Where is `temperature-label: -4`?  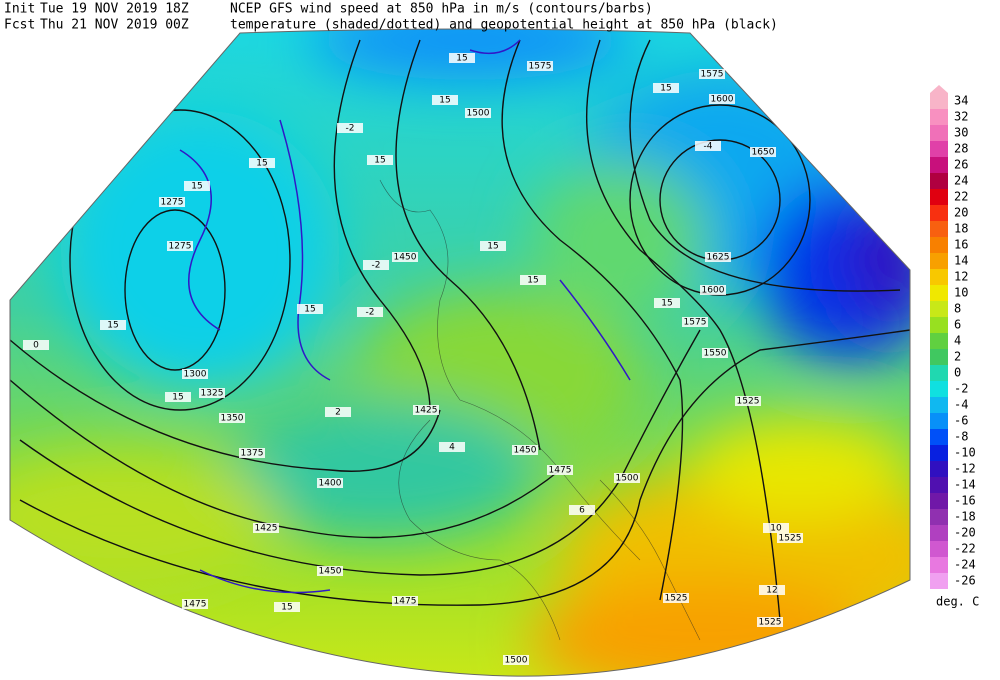 temperature-label: -4 is located at coordinates (708, 147).